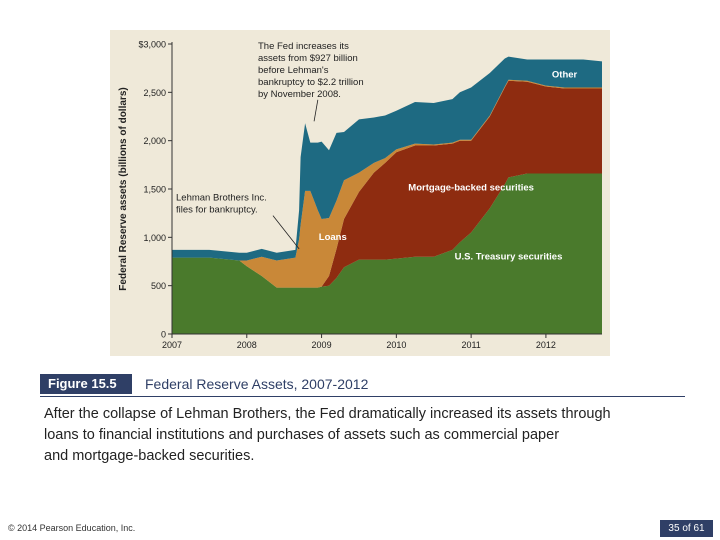  I want to click on title-divider, so click(362, 396).